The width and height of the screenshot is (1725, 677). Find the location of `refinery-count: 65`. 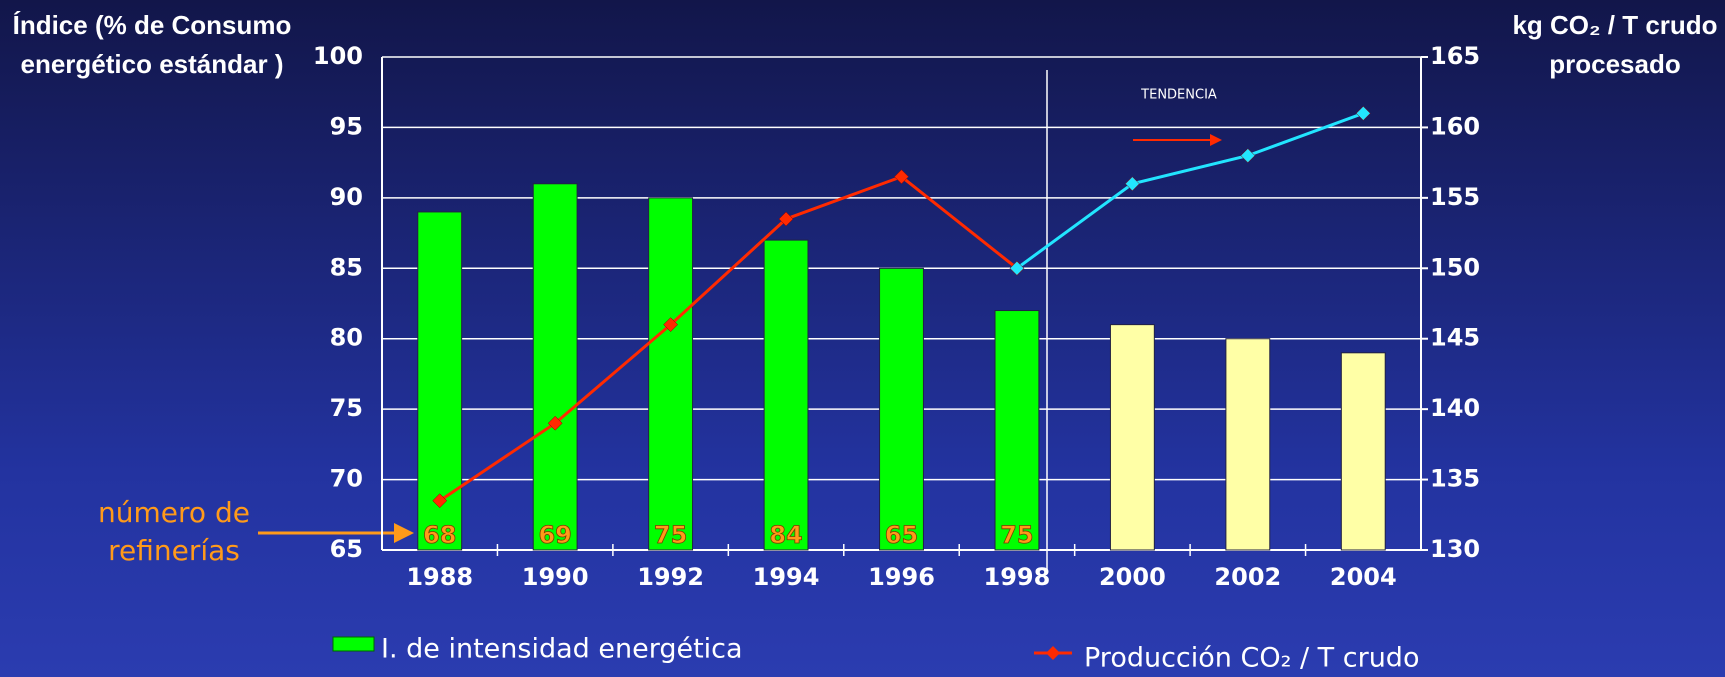

refinery-count: 65 is located at coordinates (901, 535).